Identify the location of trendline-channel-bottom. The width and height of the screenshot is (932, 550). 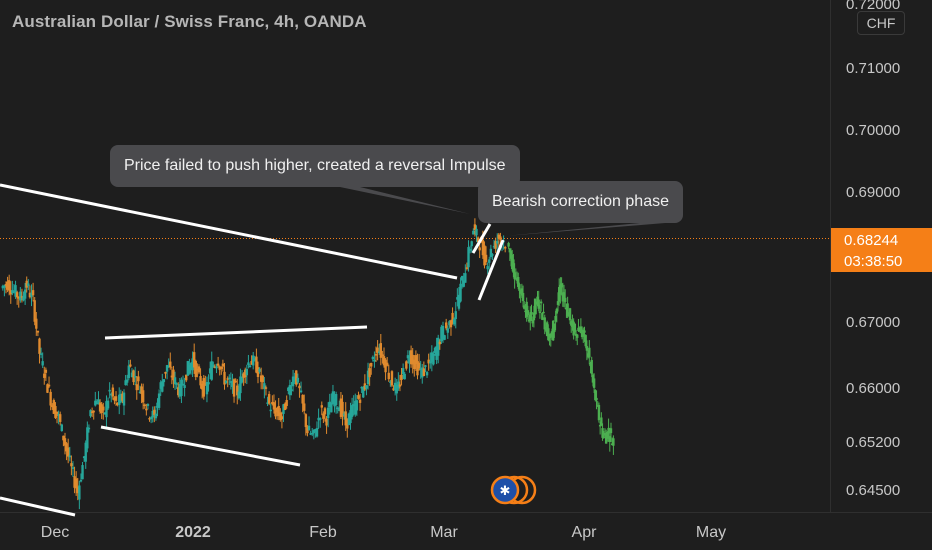
(200, 446).